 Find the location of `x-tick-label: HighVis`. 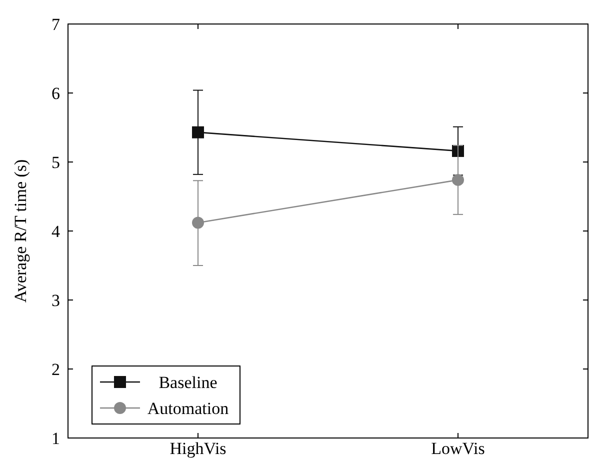

x-tick-label: HighVis is located at coordinates (198, 448).